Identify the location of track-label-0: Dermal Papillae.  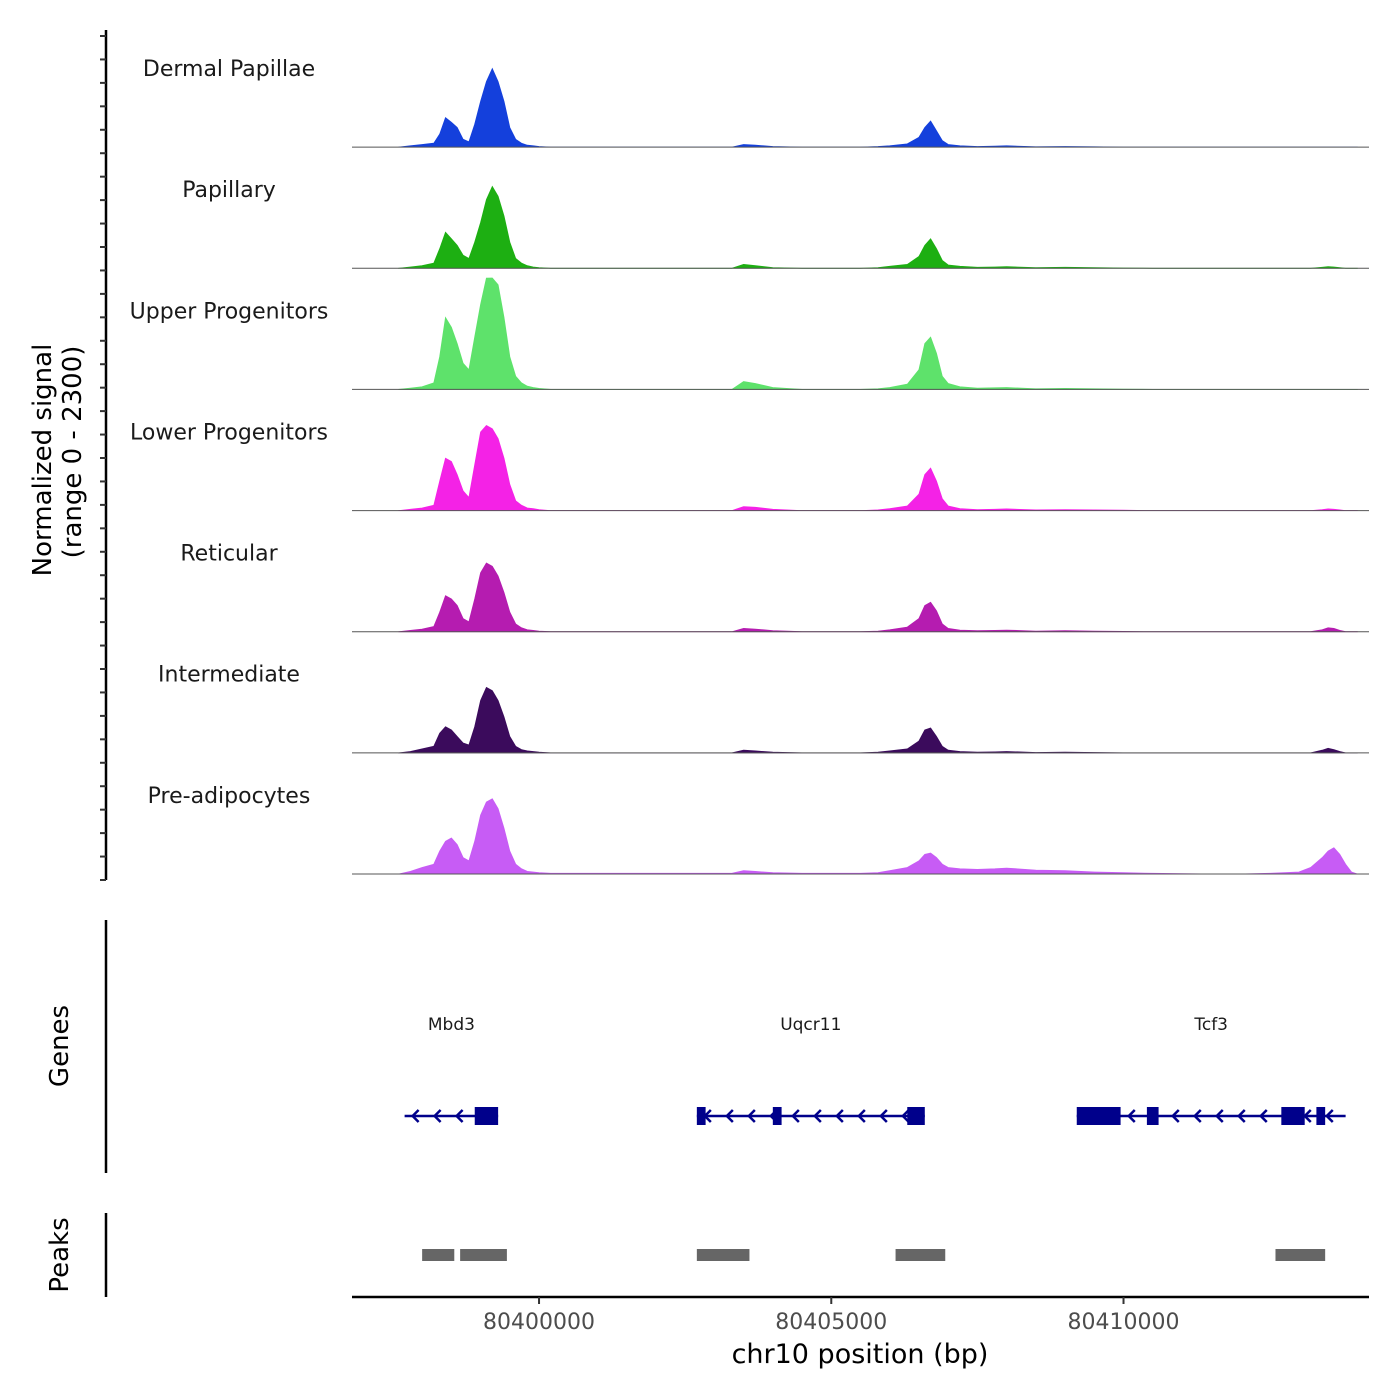
(229, 69).